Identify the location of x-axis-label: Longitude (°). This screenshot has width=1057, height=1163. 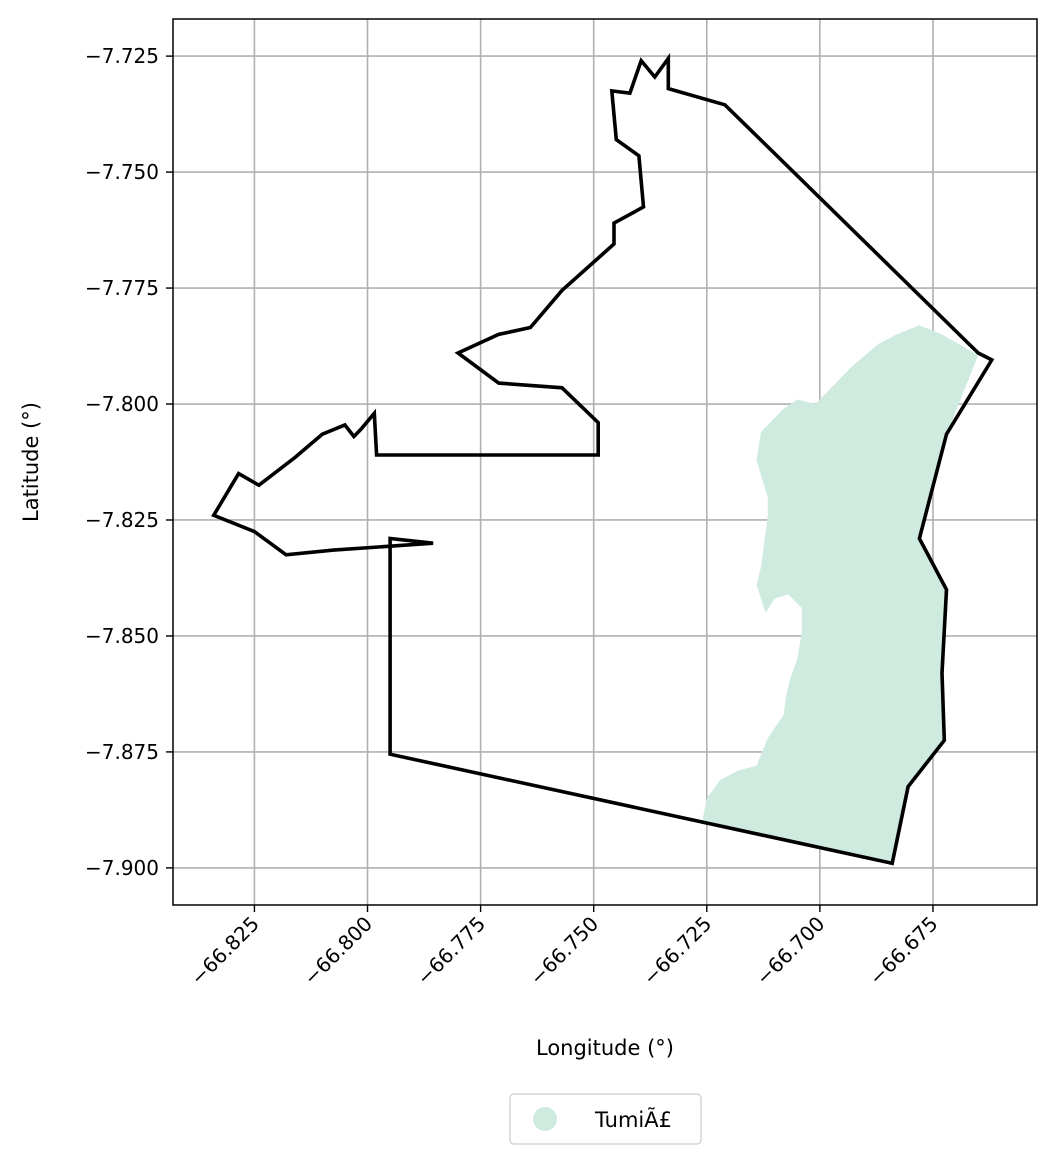
(605, 1048).